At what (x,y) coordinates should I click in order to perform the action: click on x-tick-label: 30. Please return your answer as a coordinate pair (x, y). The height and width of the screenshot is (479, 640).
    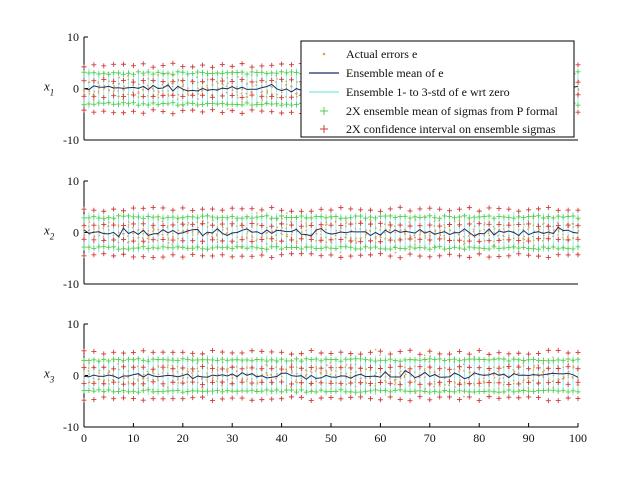
    Looking at the image, I should click on (232, 438).